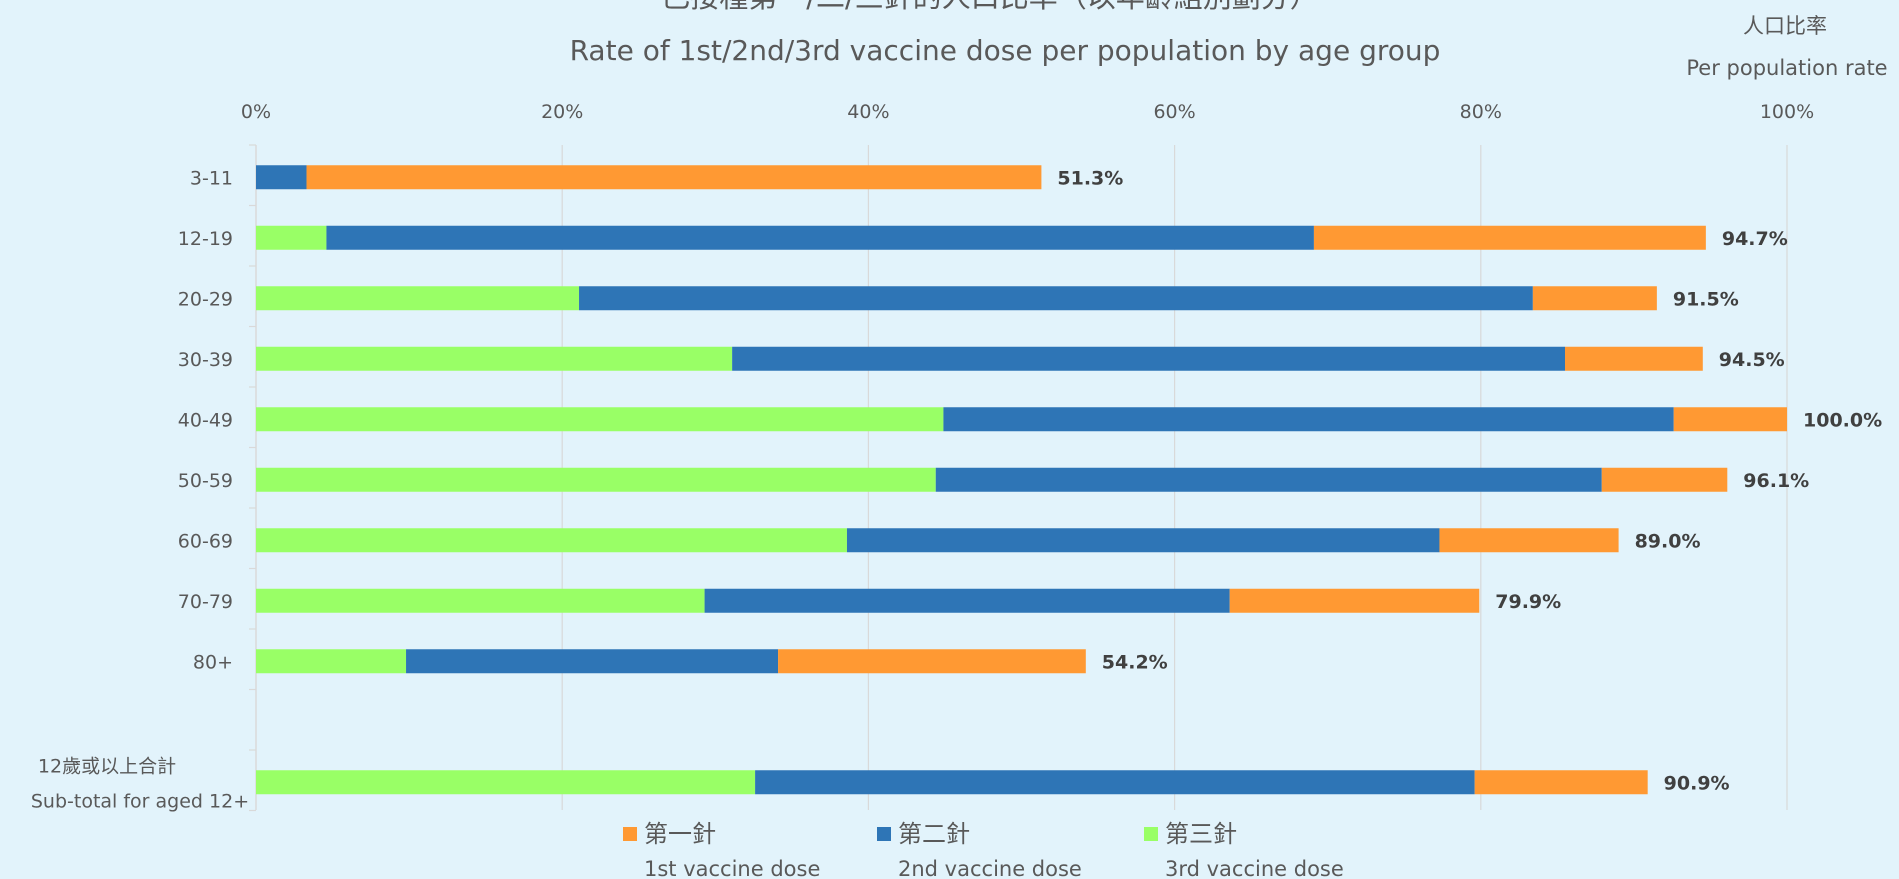 The width and height of the screenshot is (1899, 879). Describe the element at coordinates (205, 602) in the screenshot. I see `category-label: 70-79` at that location.